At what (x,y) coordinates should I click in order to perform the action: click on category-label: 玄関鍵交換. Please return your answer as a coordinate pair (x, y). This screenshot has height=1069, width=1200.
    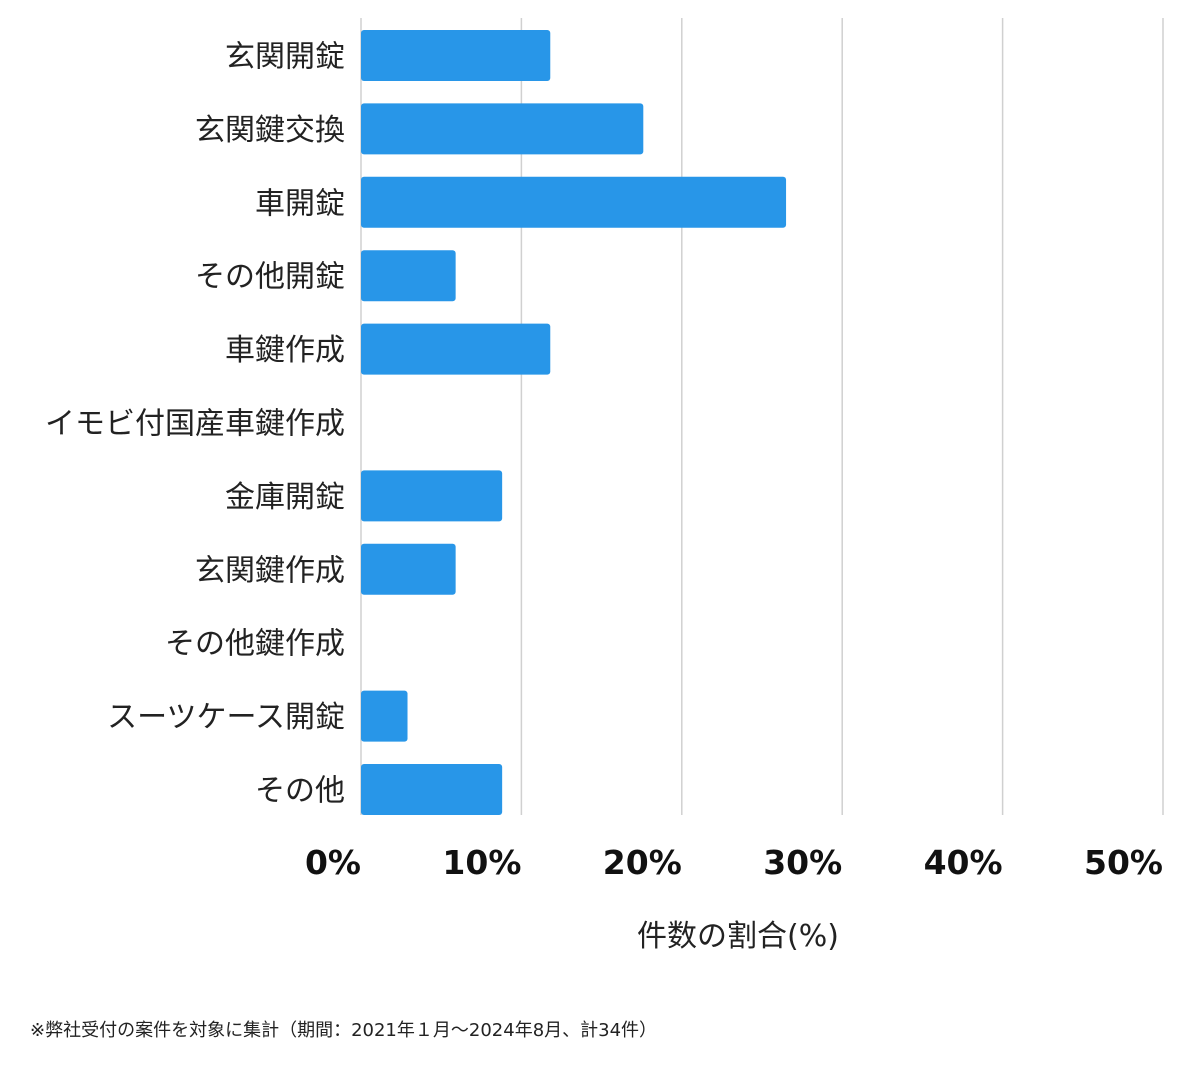
    Looking at the image, I should click on (270, 130).